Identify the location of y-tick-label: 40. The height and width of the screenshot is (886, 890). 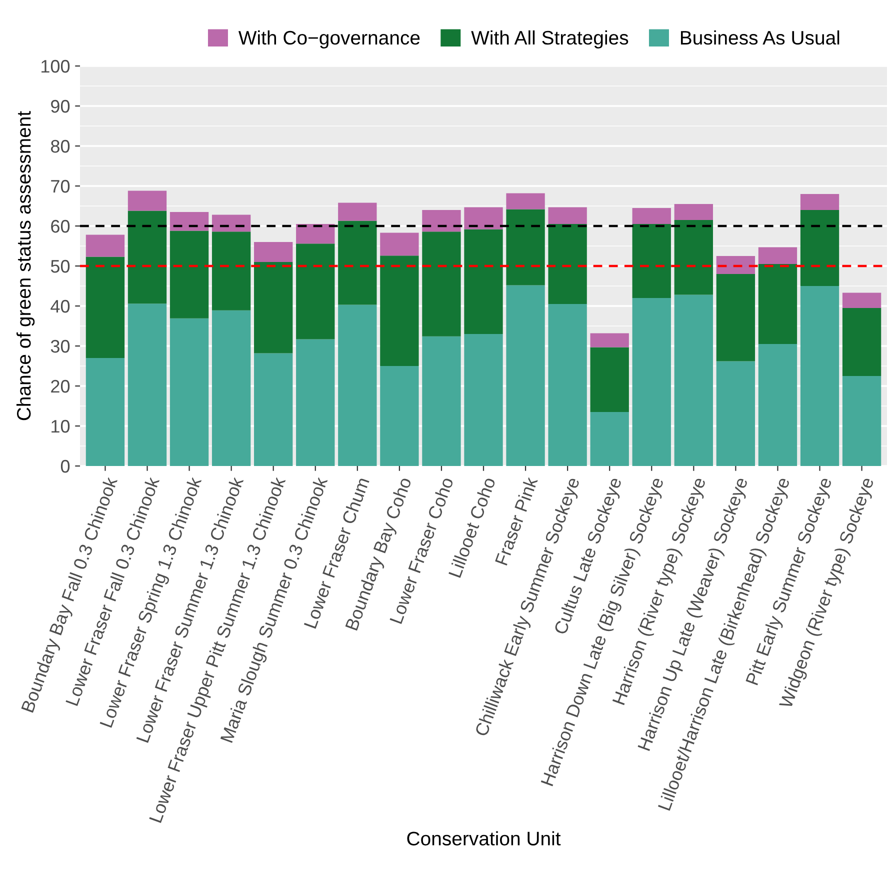
(60, 306).